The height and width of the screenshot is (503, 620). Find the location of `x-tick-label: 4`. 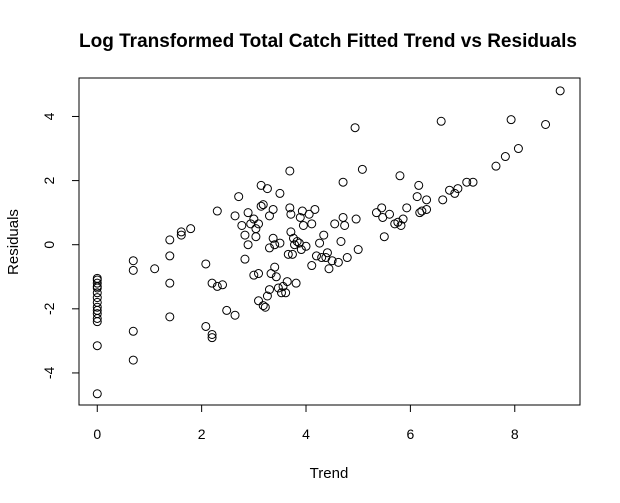

x-tick-label: 4 is located at coordinates (306, 434).